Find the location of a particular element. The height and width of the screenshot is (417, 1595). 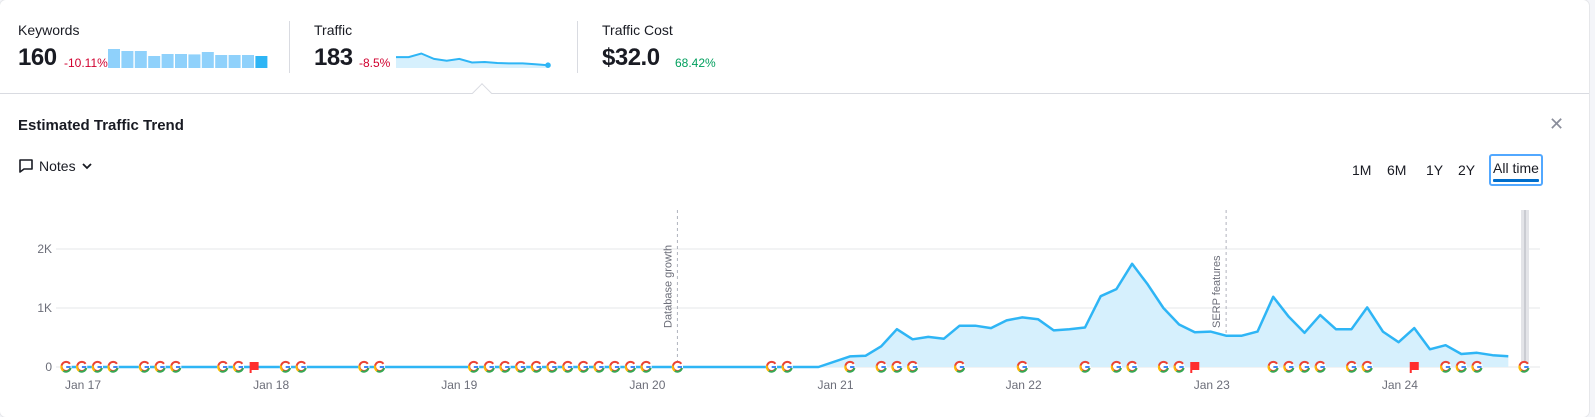

panel-title: Estimated Traffic Trend is located at coordinates (101, 125).